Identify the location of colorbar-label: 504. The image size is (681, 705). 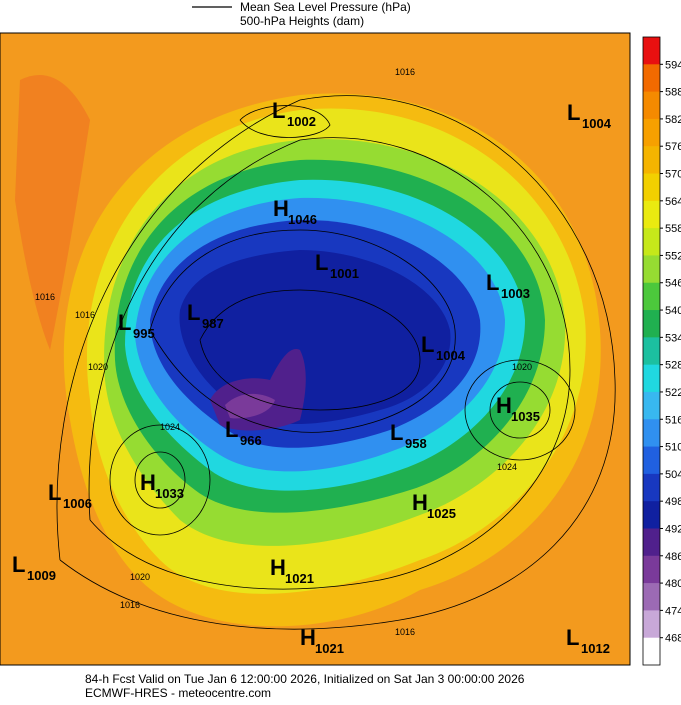
(673, 475).